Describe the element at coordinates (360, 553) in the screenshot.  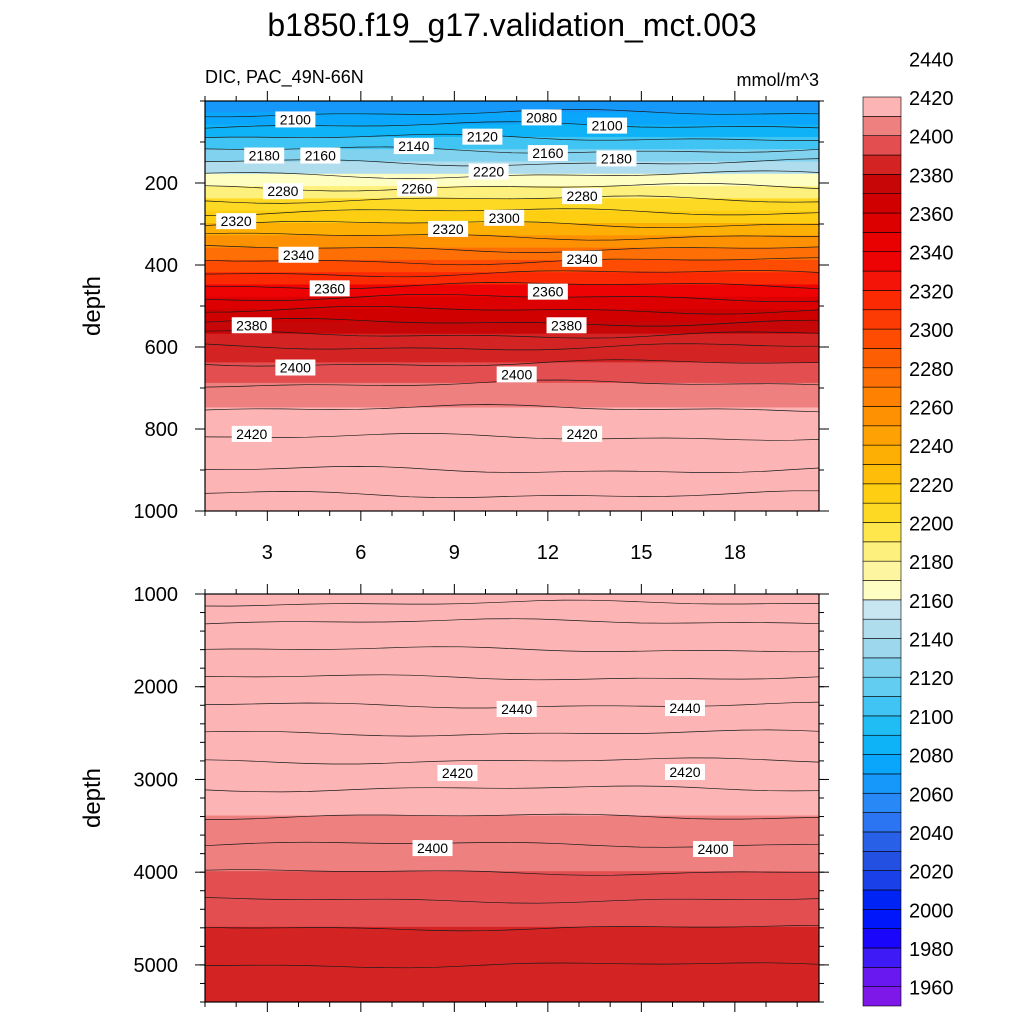
I see `x-tick-label: 6` at that location.